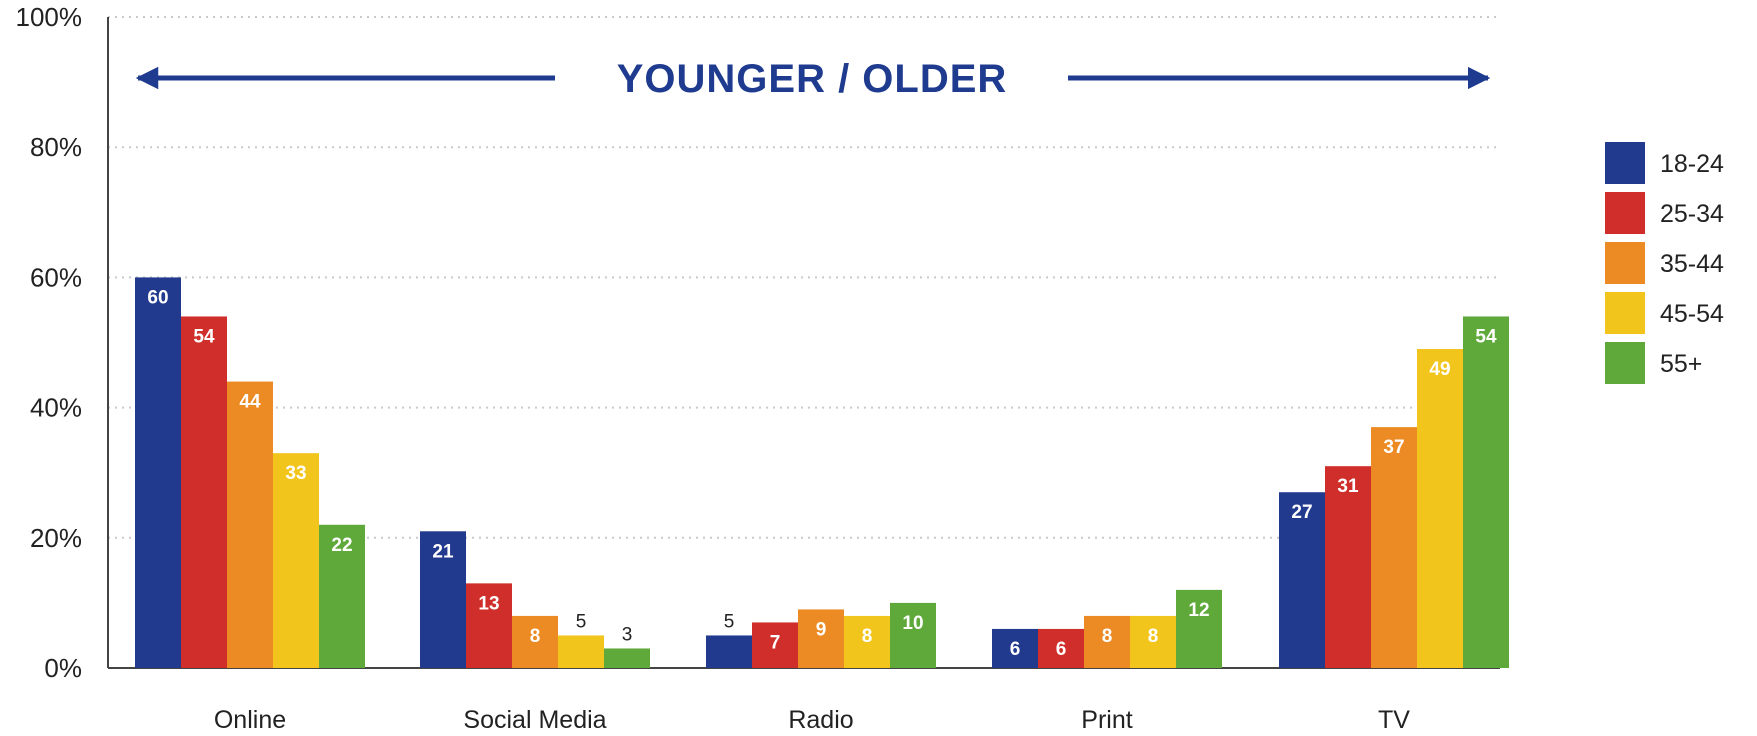 This screenshot has width=1757, height=736. Describe the element at coordinates (821, 629) in the screenshot. I see `value-label: 9` at that location.